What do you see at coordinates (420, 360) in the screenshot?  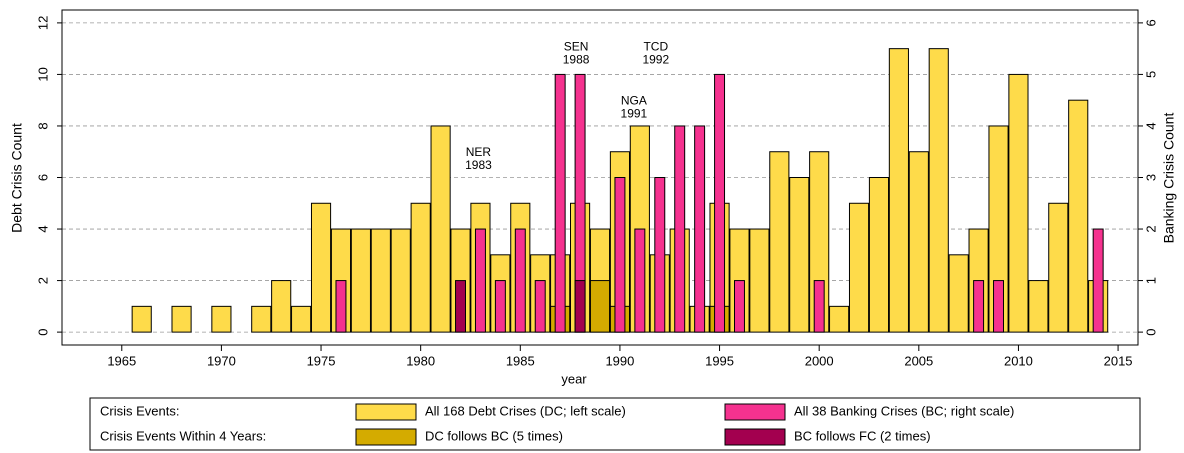 I see `x-tick-label: 1980` at bounding box center [420, 360].